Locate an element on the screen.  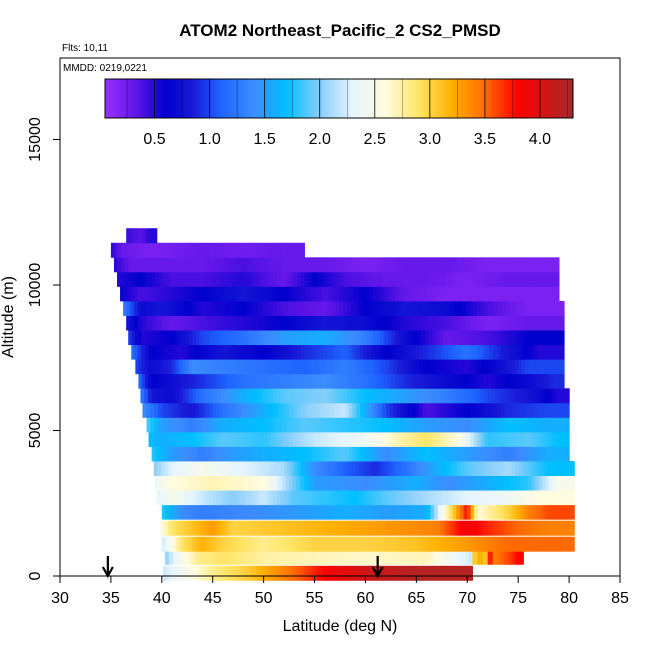
colorbar-tick-label: 1.0 is located at coordinates (209, 139).